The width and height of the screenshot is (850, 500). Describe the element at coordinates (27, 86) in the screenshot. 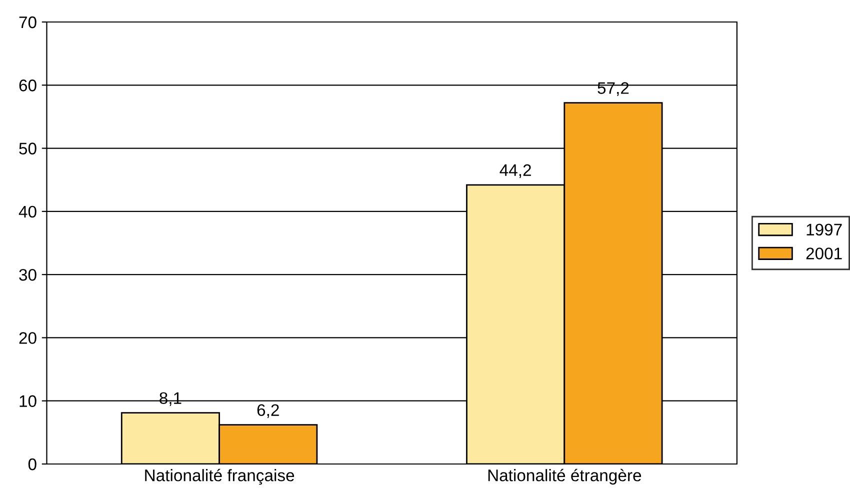

I see `y-tick-label: 60` at that location.